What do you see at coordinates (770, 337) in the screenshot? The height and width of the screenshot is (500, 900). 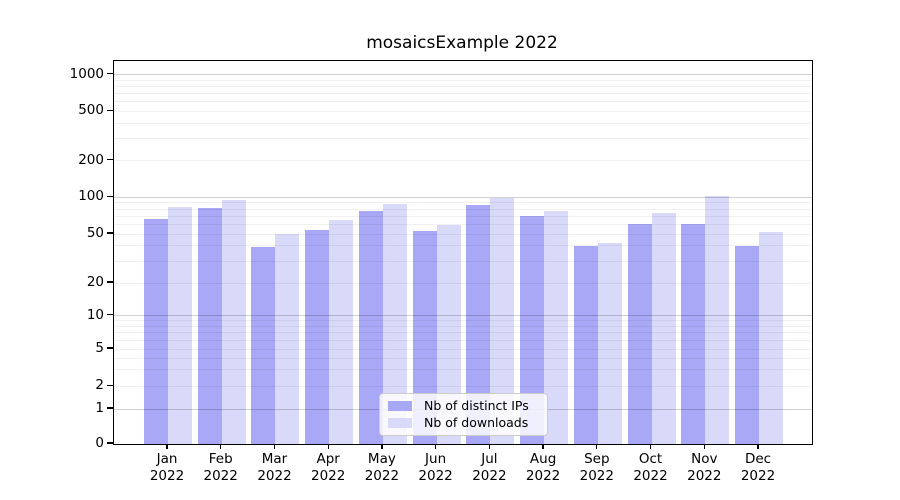 I see `bar-downloads-dec` at bounding box center [770, 337].